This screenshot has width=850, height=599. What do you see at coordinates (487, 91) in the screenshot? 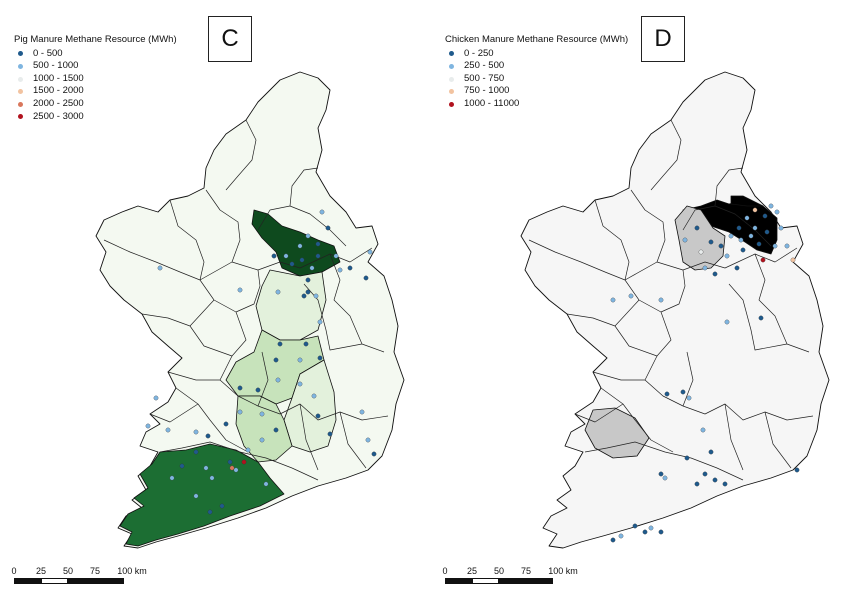
I see `legend-label: 750 - 1000` at bounding box center [487, 91].